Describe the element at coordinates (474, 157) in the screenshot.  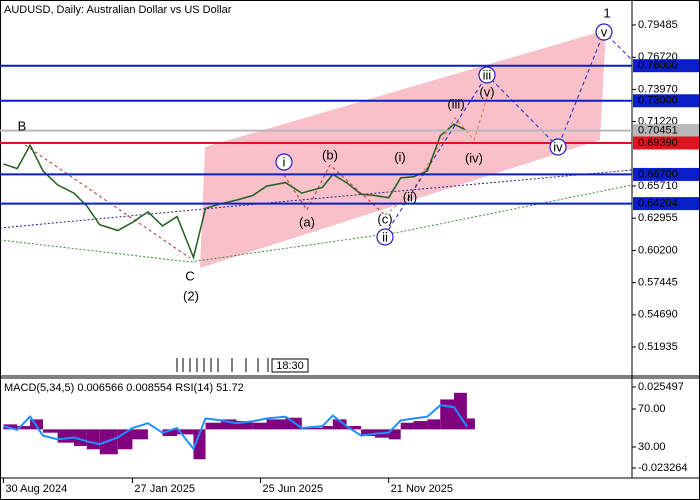
I see `wave-label: (iv)` at that location.